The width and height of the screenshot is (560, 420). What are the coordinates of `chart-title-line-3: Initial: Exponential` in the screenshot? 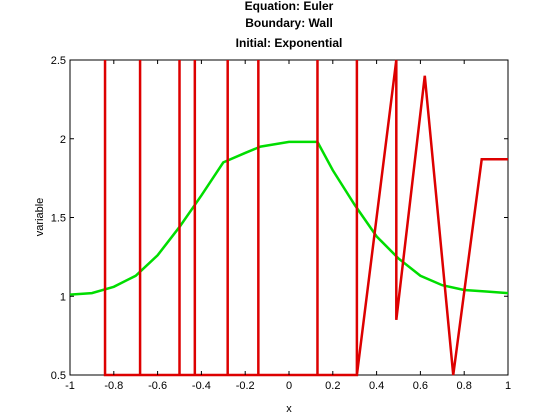 It's located at (289, 43).